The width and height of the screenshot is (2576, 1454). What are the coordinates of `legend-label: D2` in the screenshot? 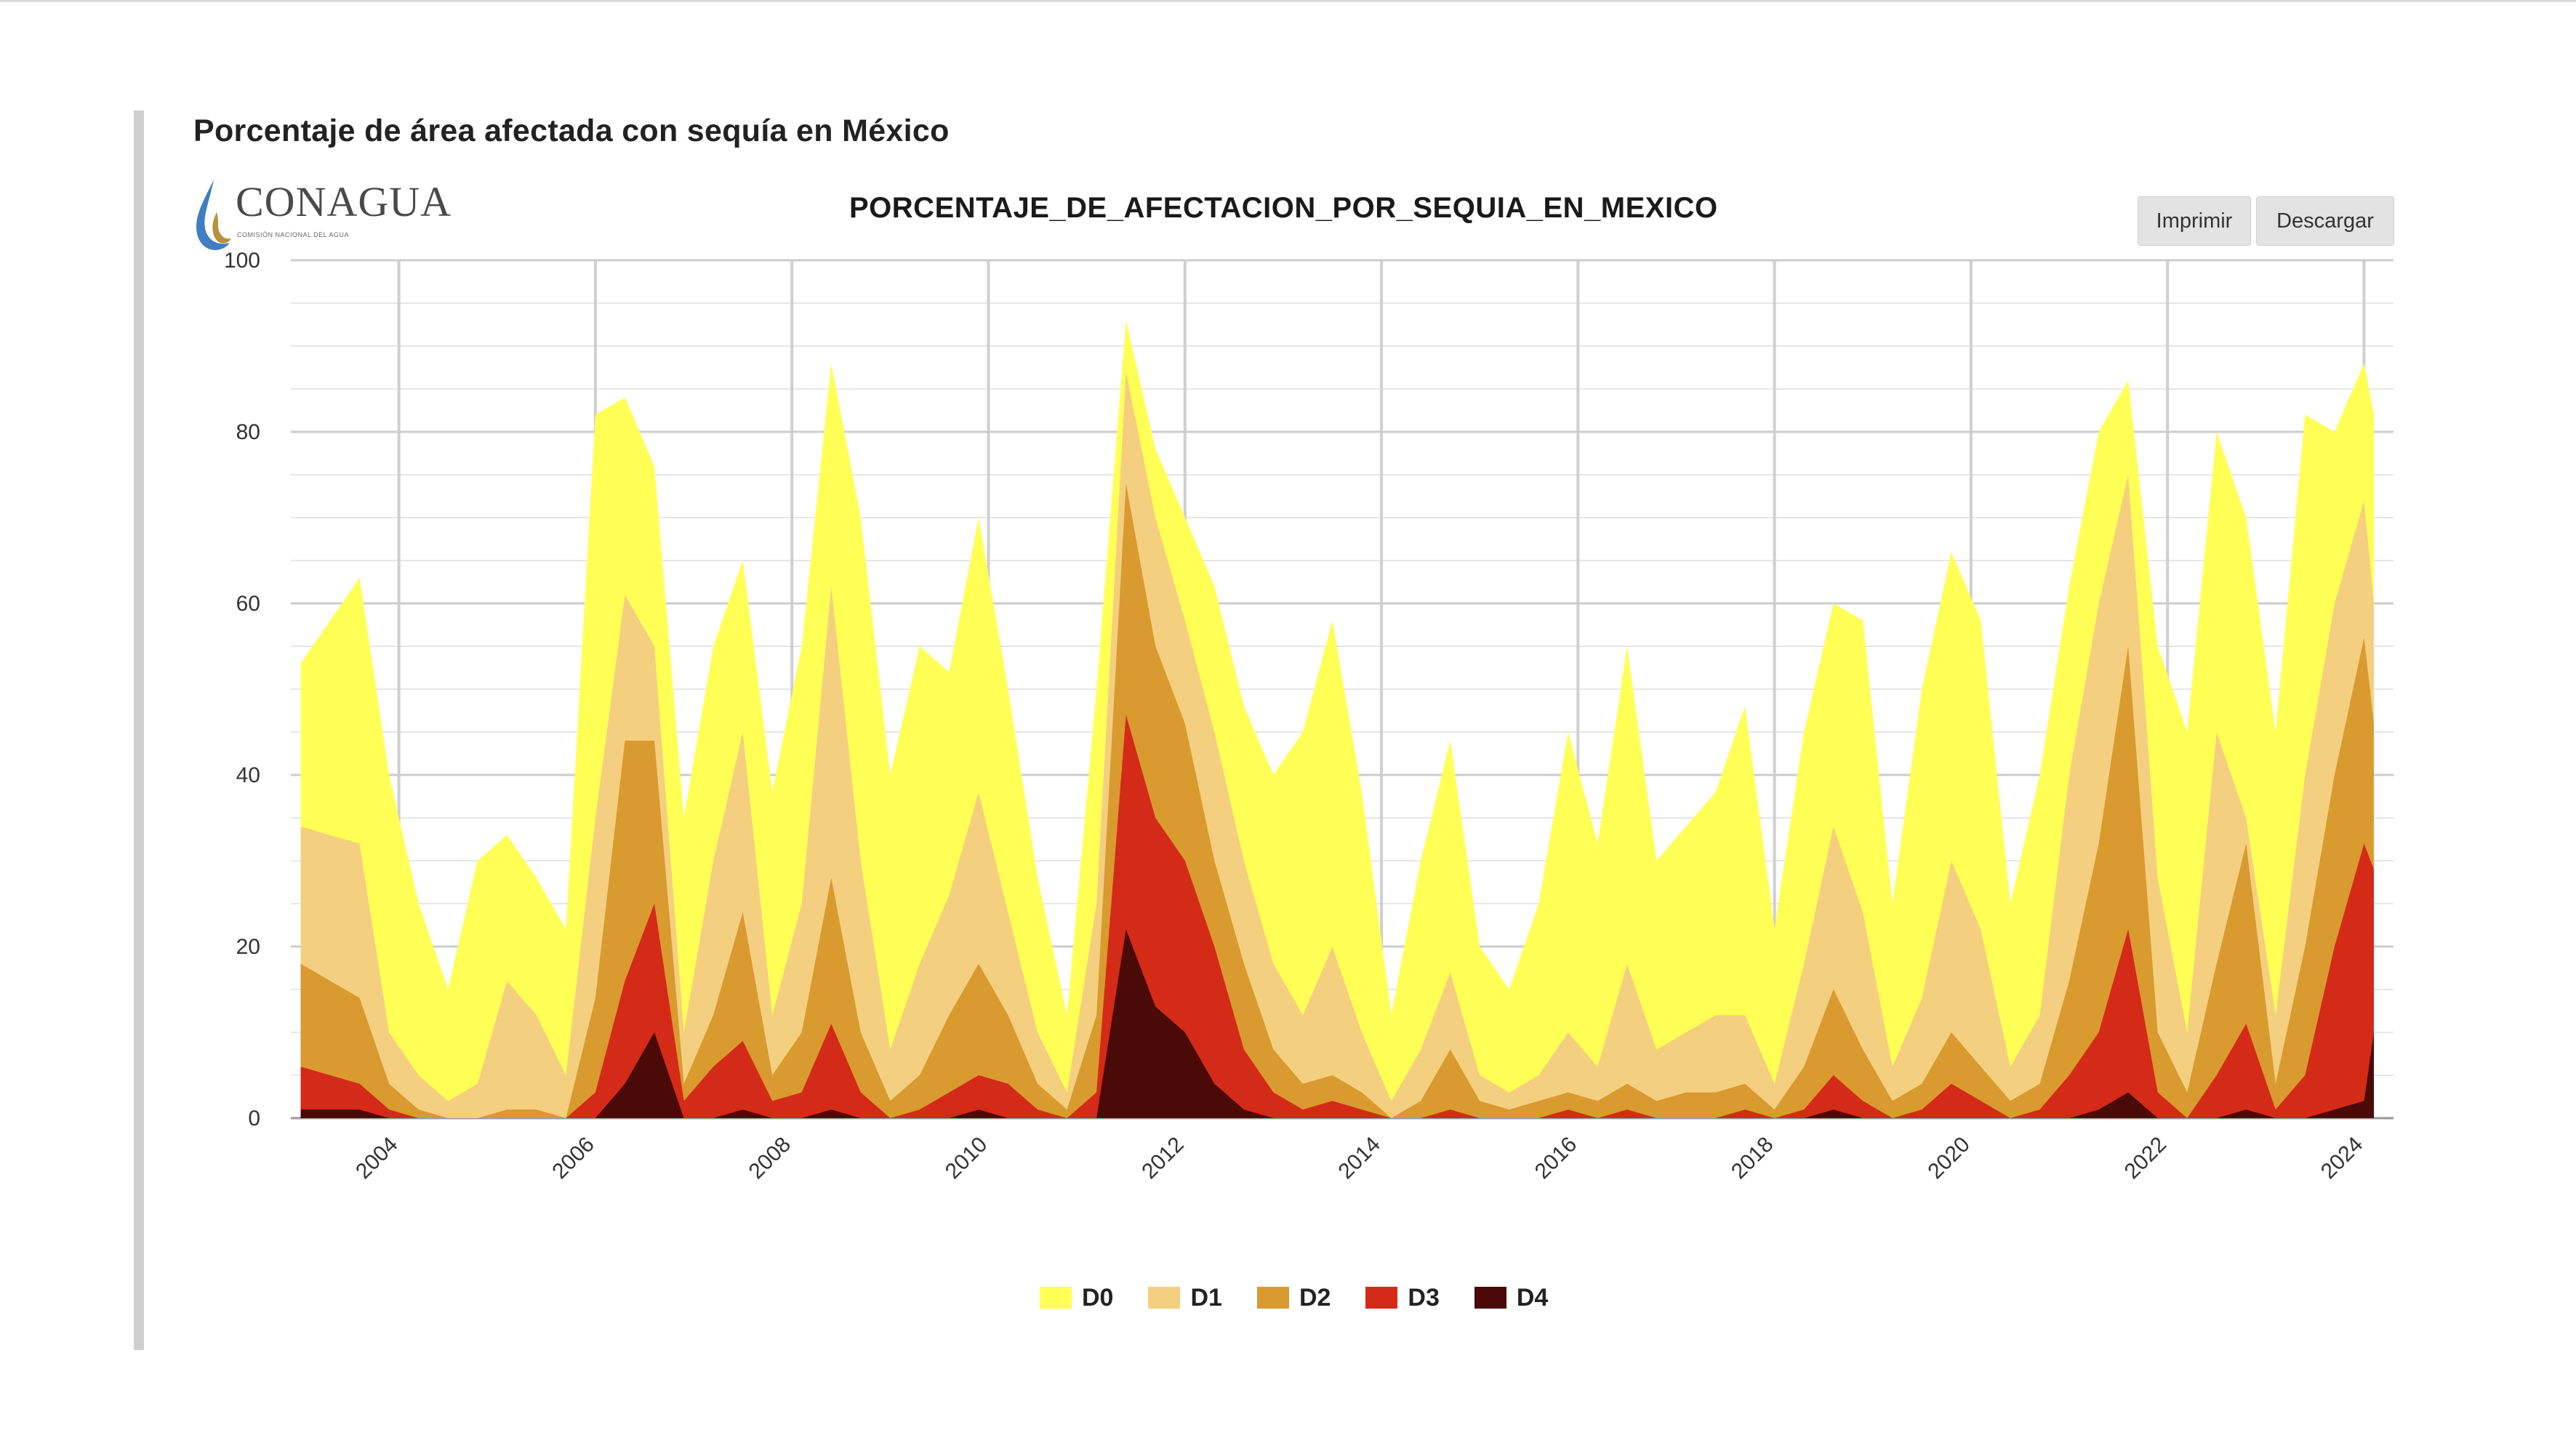 It's located at (1315, 1297).